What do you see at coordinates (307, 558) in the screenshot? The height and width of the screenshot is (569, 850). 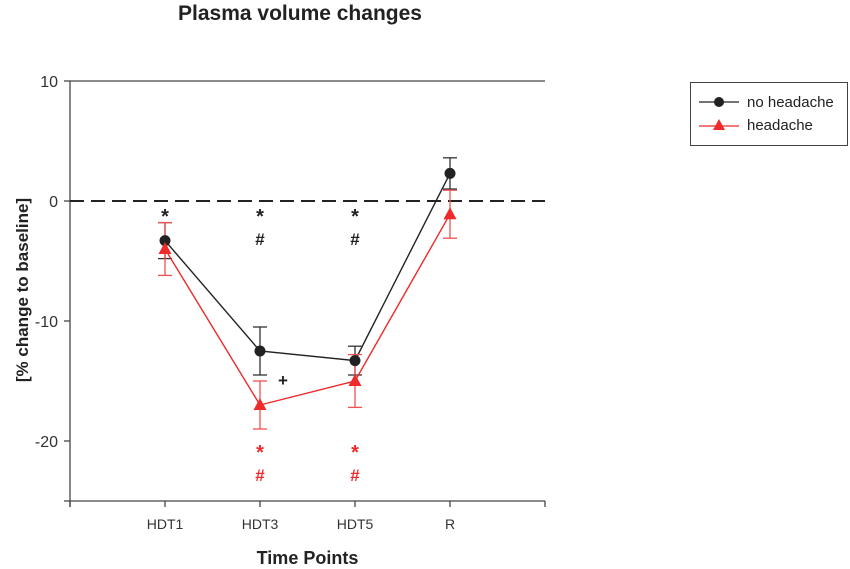 I see `x-axis-label: Time Points` at bounding box center [307, 558].